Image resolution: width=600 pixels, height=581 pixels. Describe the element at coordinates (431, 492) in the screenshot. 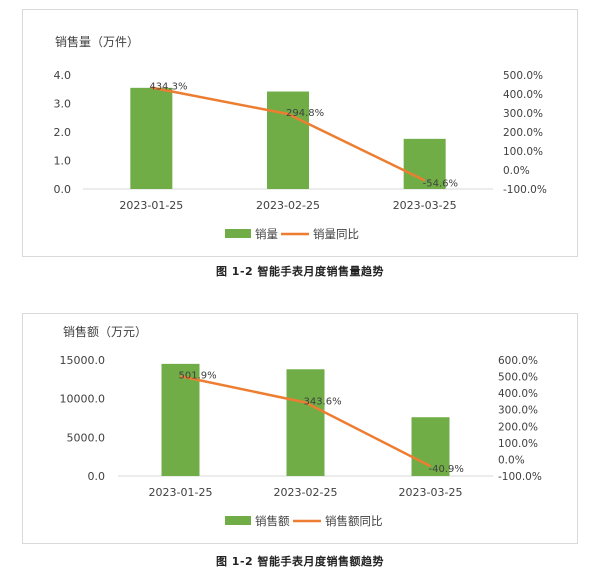

I see `x-tick-label-2: 2023-03-25` at that location.